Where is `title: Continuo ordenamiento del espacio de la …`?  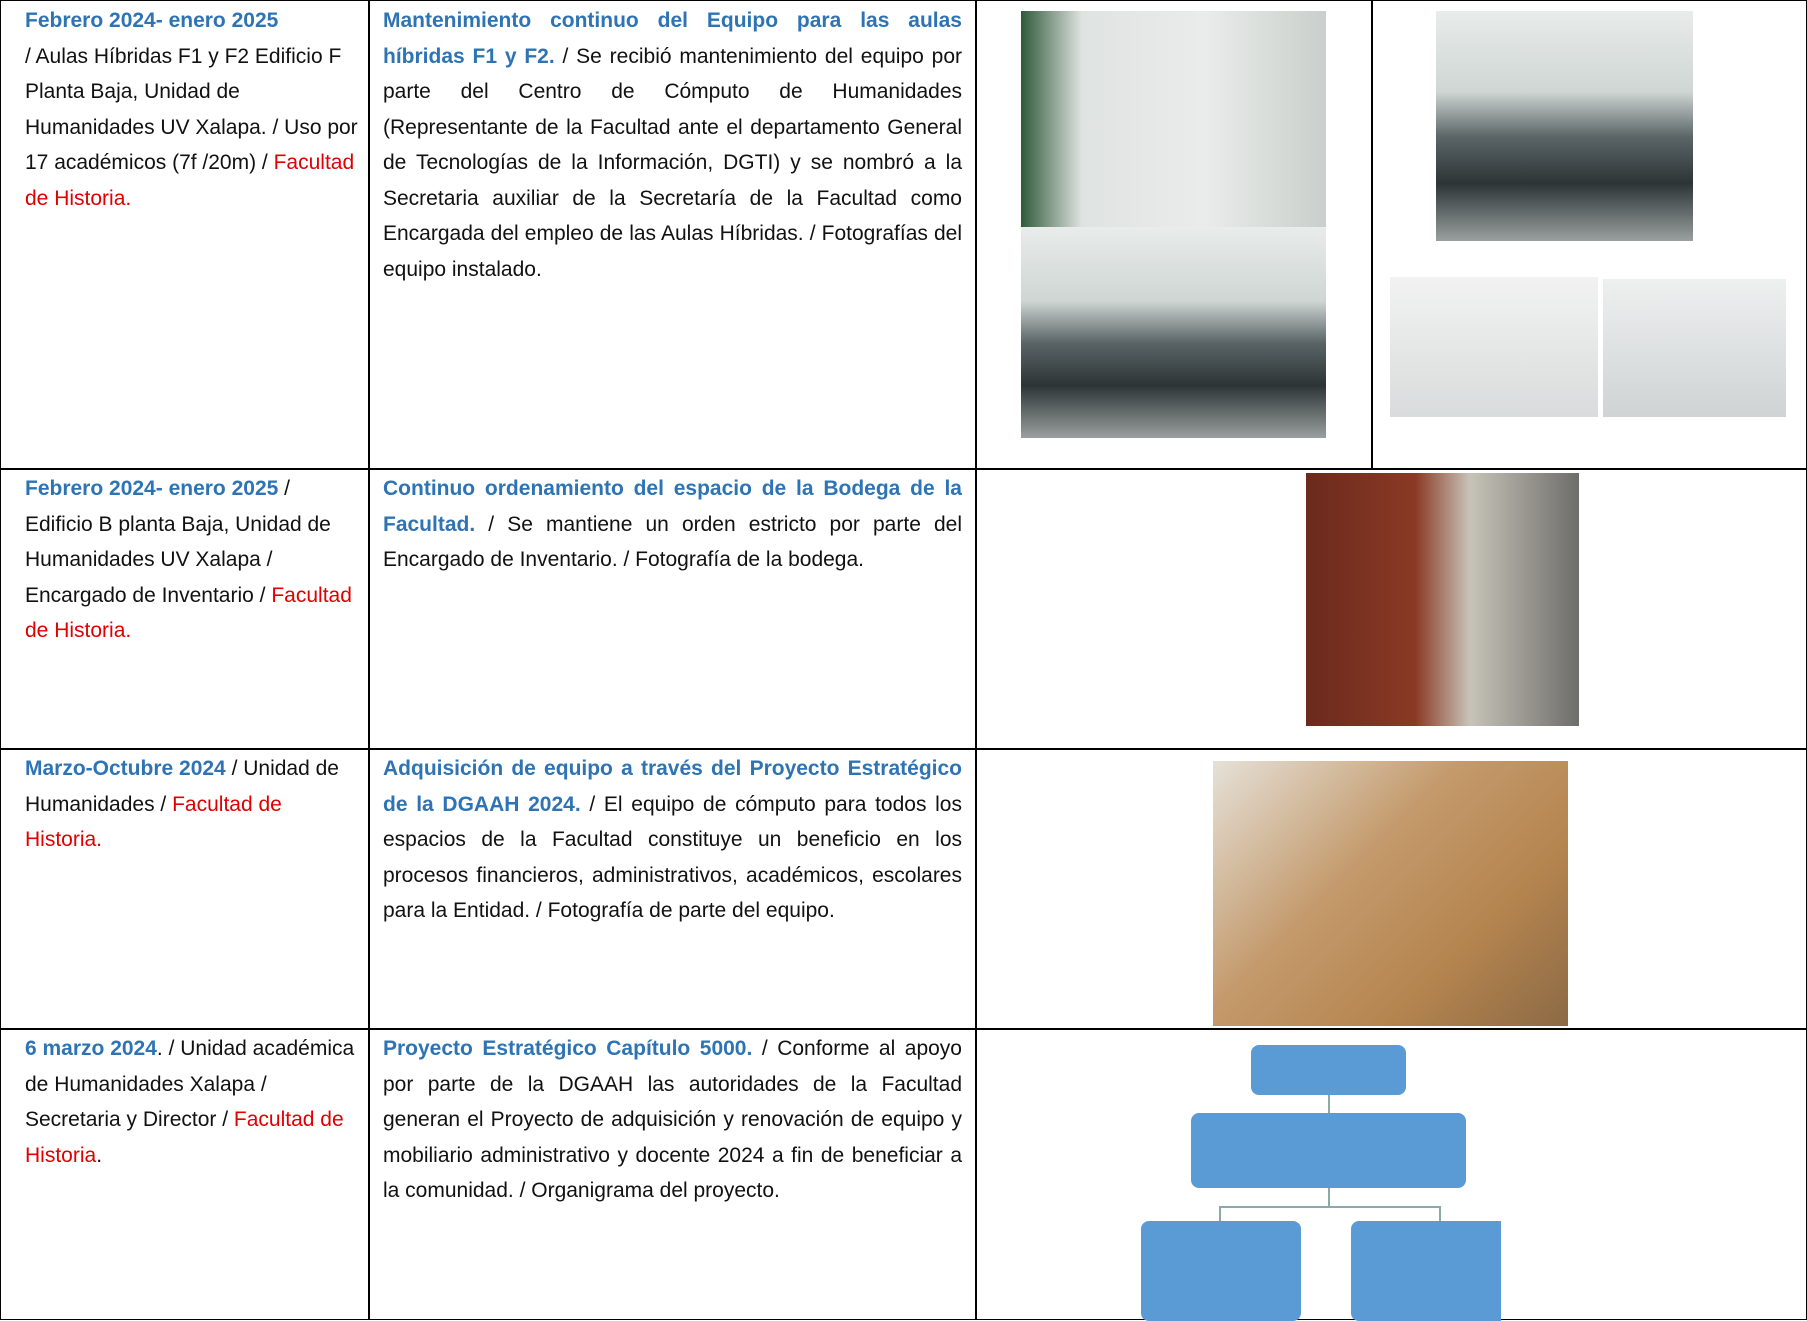
title: Continuo ordenamiento del espacio de la … is located at coordinates (672, 506).